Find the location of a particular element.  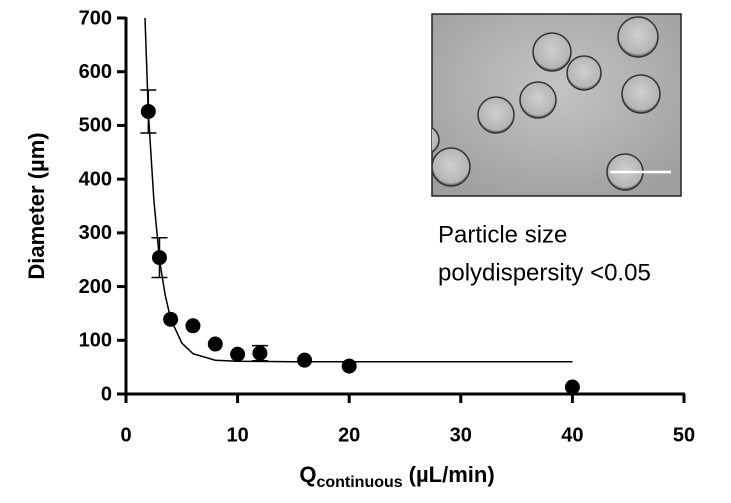

x-tick-label: 40 is located at coordinates (572, 435).